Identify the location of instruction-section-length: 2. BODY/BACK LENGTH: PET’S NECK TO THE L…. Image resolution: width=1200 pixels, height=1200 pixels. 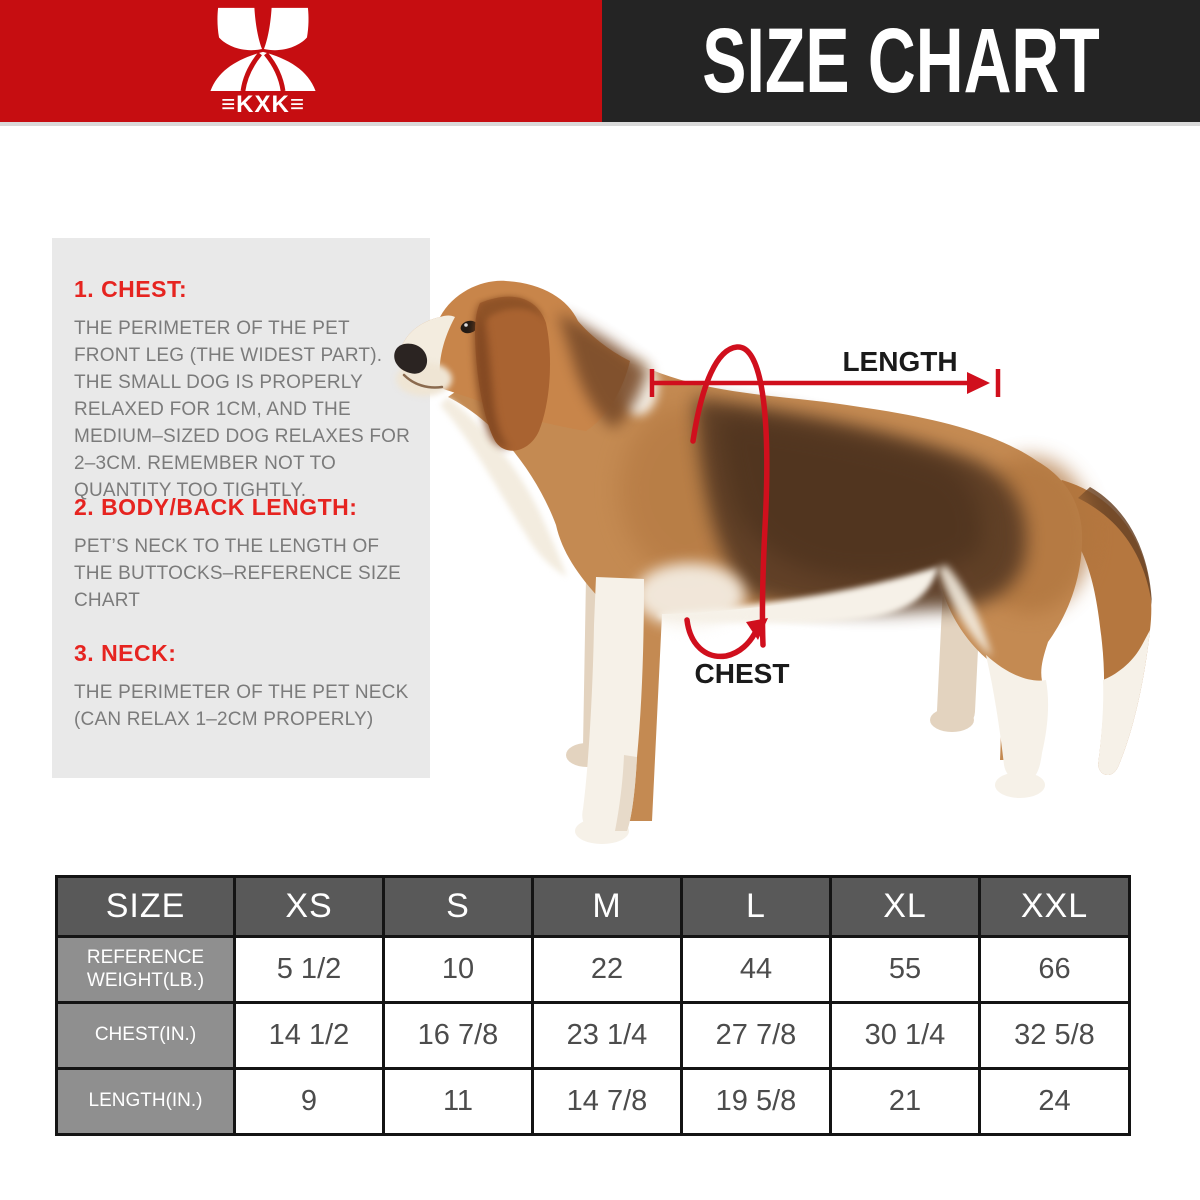
(245, 554).